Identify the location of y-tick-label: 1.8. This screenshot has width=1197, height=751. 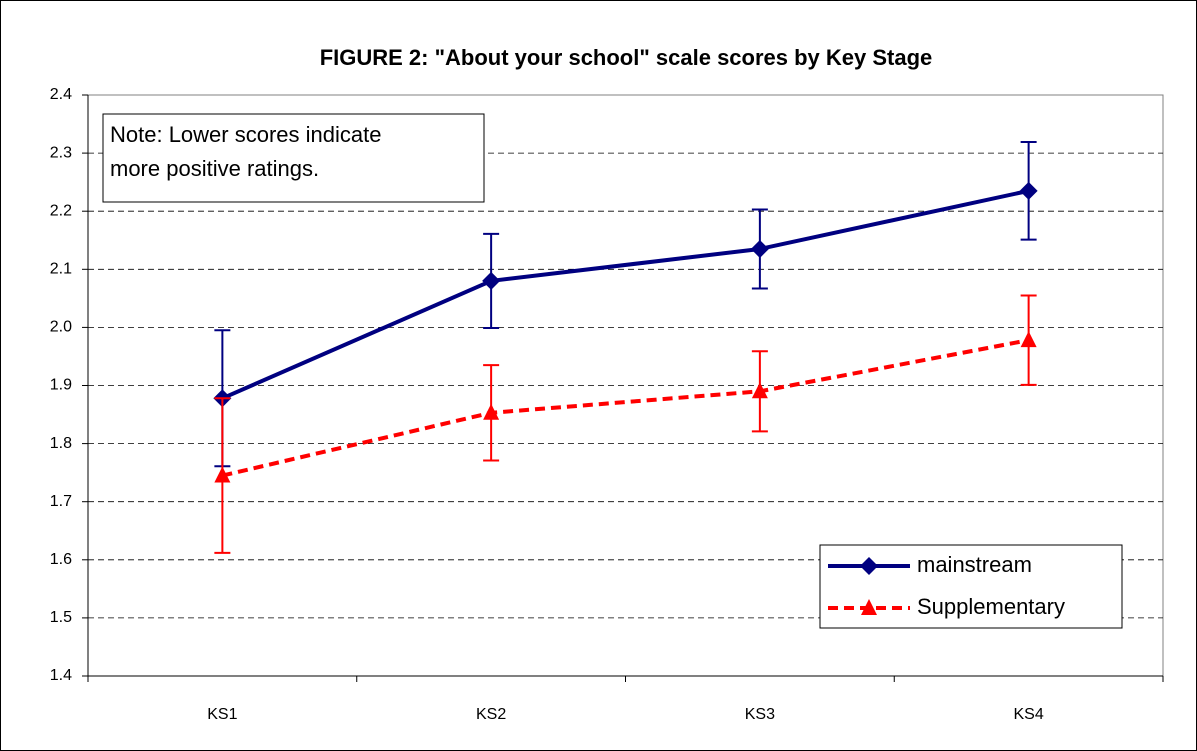
(61, 443).